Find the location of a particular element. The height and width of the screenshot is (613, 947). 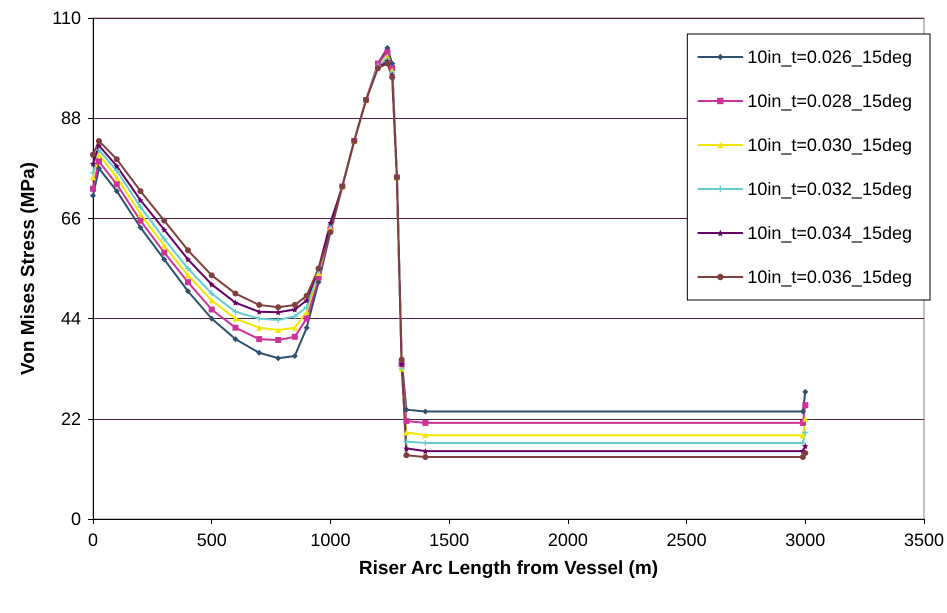

legend-label: 10in_t=0.026_15deg is located at coordinates (829, 57).